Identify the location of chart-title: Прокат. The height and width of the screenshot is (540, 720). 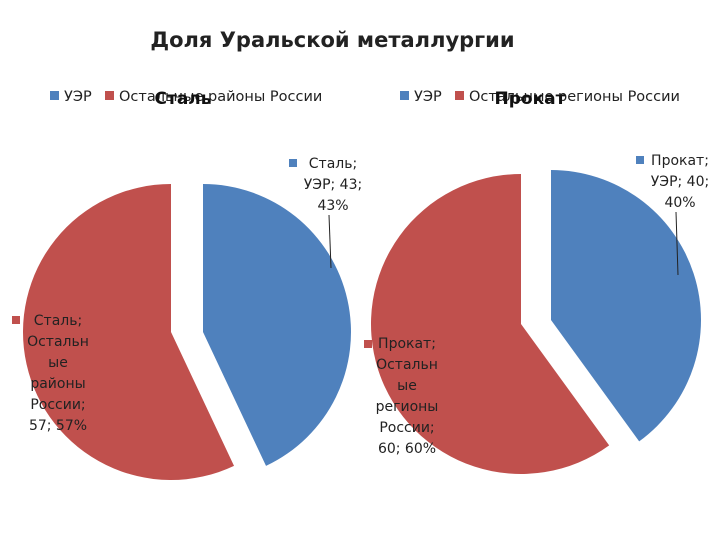
(530, 99).